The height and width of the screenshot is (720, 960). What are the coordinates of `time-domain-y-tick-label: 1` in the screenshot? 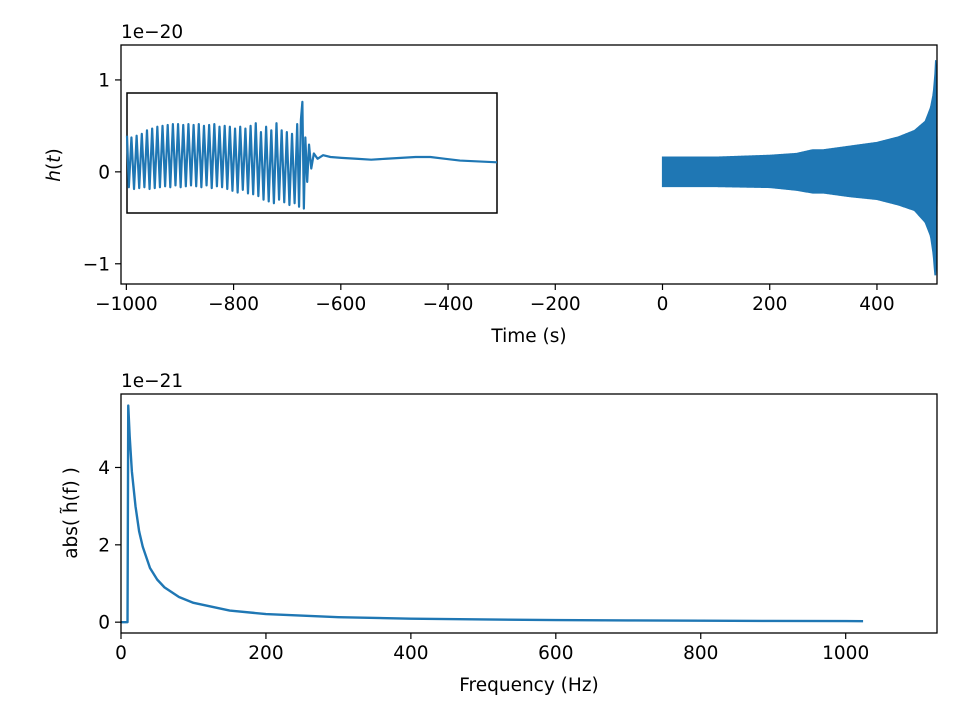 It's located at (104, 80).